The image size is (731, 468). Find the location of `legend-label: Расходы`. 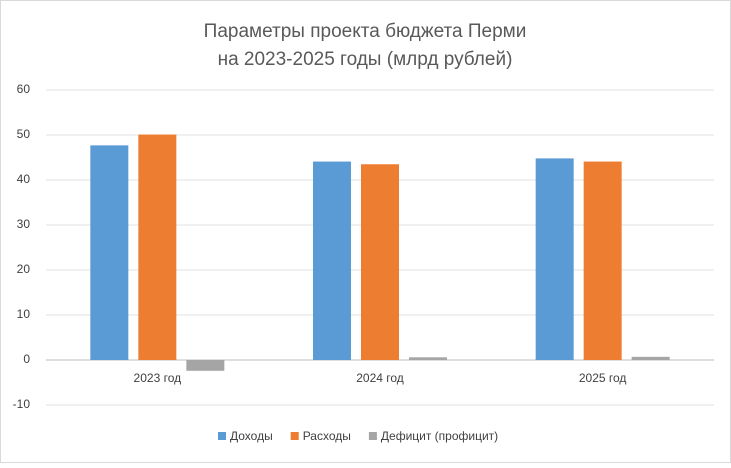

legend-label: Расходы is located at coordinates (327, 436).